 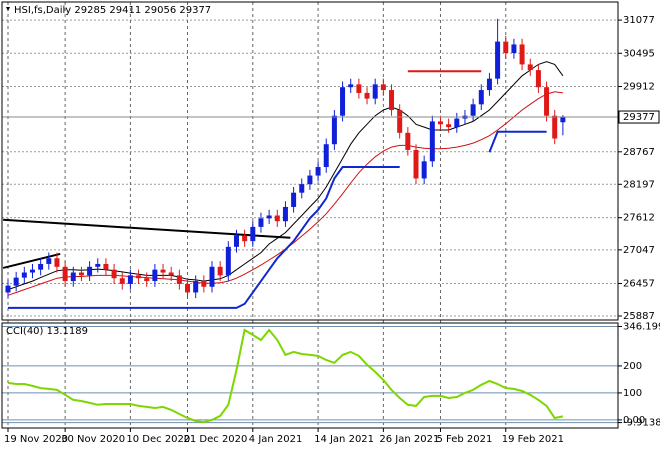 What do you see at coordinates (112, 10) in the screenshot?
I see `price-title: HSI,fs,Daily 29285 29411 29056 29377` at bounding box center [112, 10].